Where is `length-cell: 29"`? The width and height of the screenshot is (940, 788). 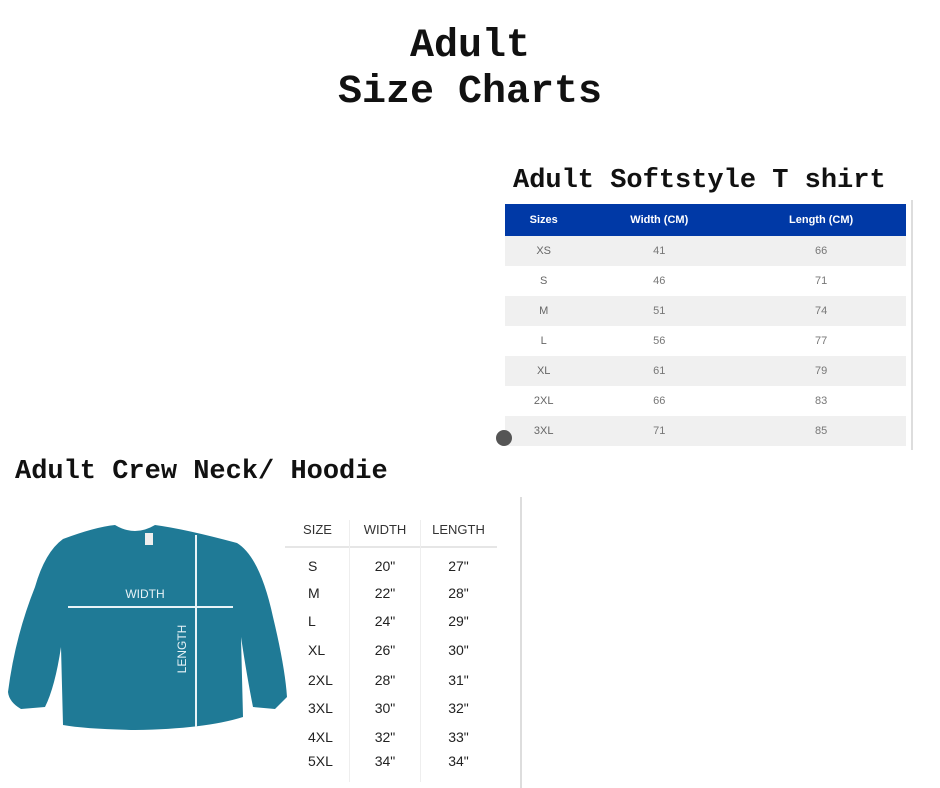 length-cell: 29" is located at coordinates (458, 621).